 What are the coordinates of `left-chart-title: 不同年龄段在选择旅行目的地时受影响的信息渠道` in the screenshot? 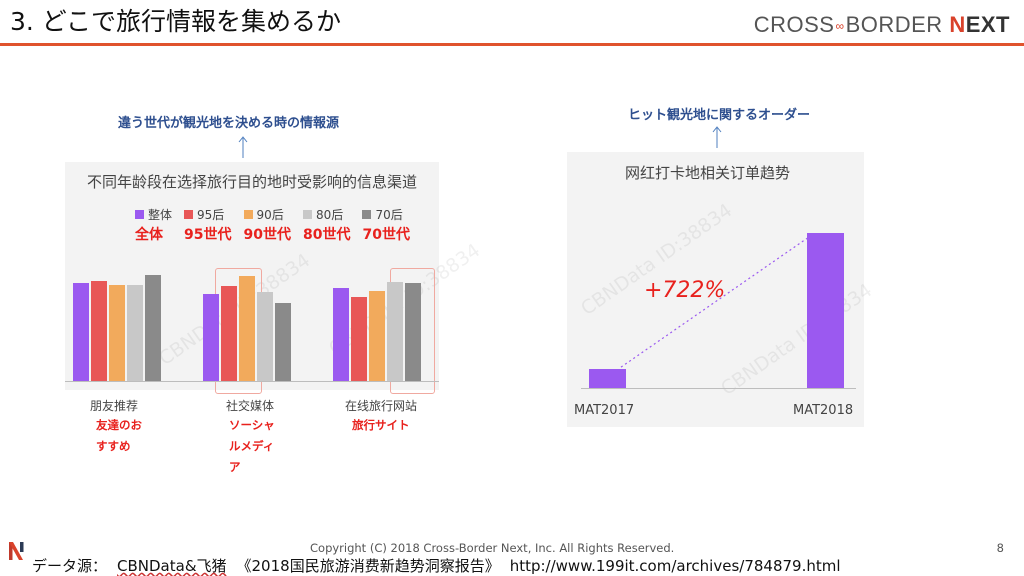 It's located at (252, 182).